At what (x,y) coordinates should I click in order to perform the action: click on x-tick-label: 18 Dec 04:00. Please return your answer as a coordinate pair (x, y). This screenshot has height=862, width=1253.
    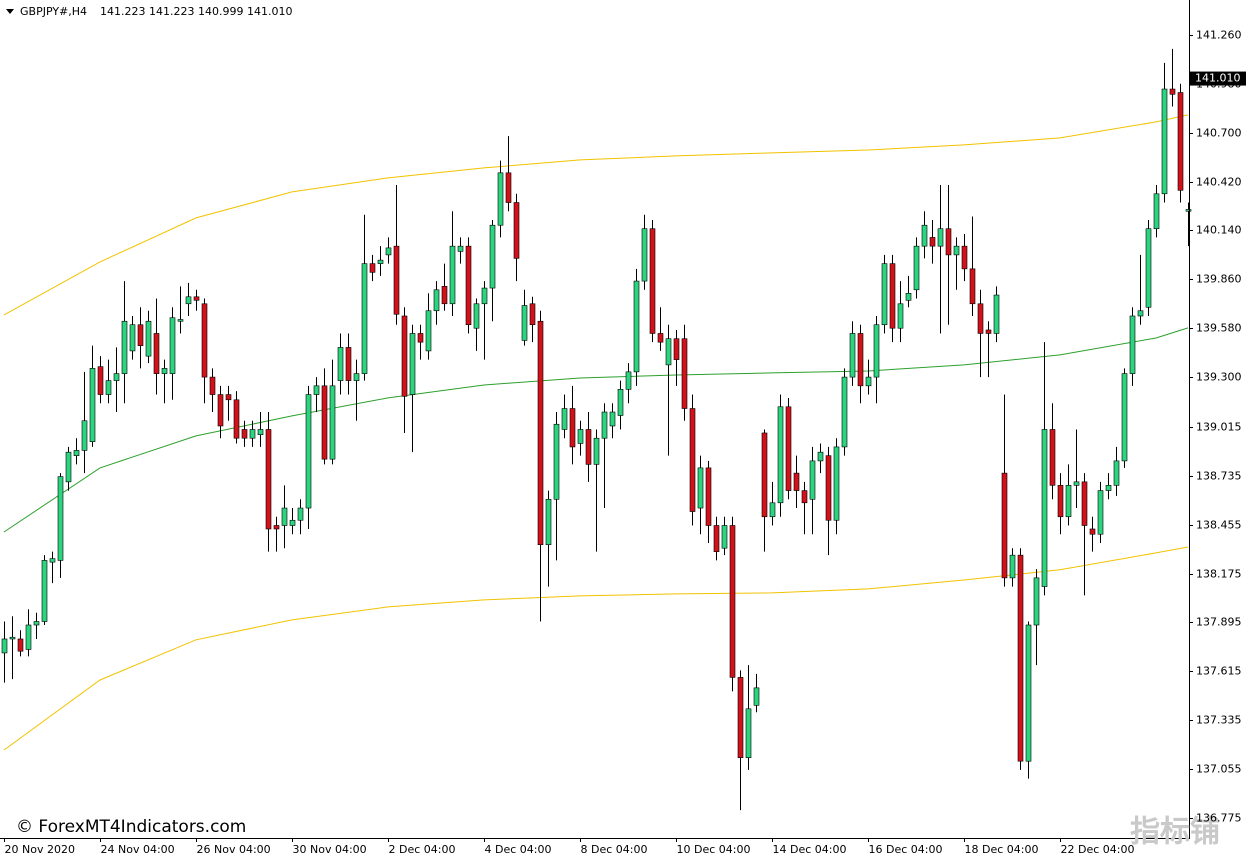
    Looking at the image, I should click on (1002, 849).